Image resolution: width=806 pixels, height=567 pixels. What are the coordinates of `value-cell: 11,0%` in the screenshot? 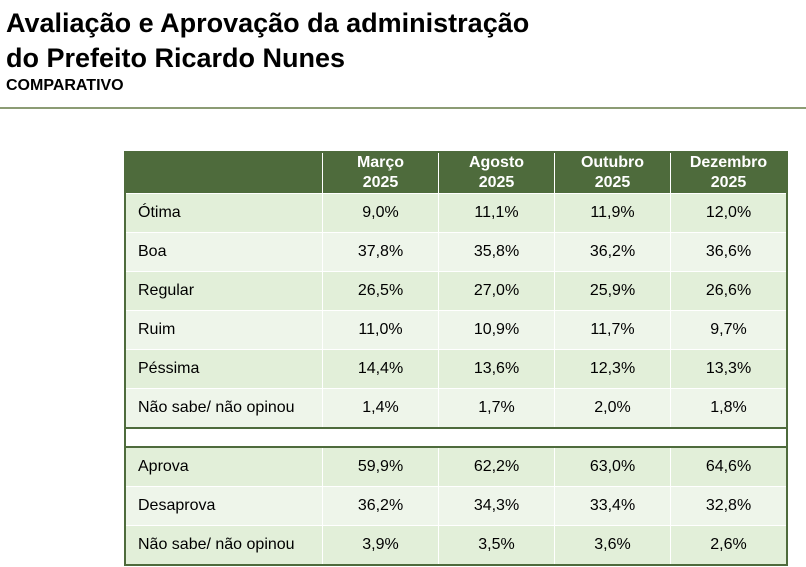 It's located at (380, 330).